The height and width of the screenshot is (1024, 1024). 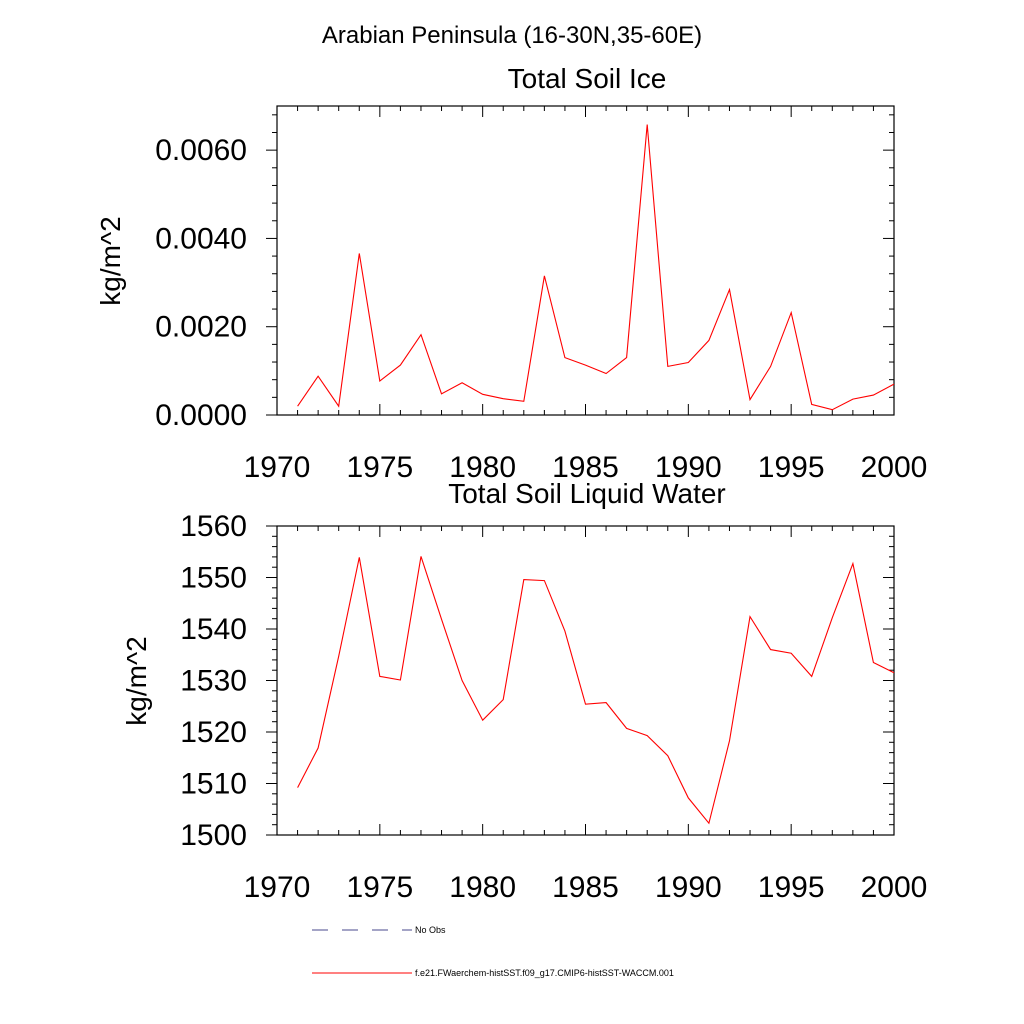 I want to click on soil-liquid-water-y-tick-label-1520: 1520, so click(x=213, y=732).